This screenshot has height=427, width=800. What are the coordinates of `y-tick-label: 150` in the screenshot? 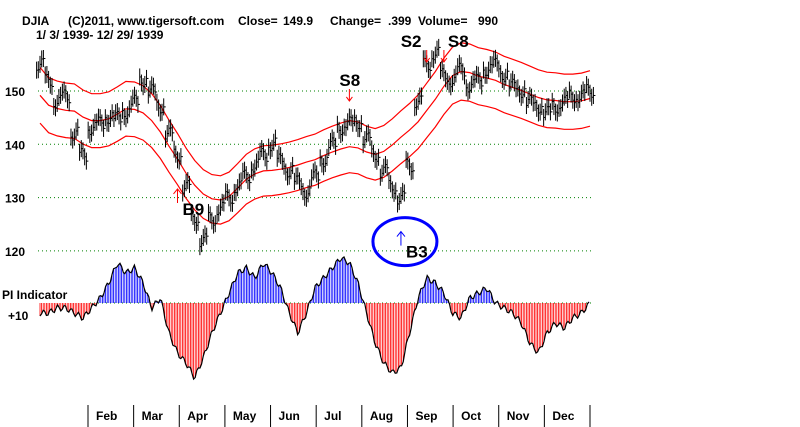 It's located at (15, 92).